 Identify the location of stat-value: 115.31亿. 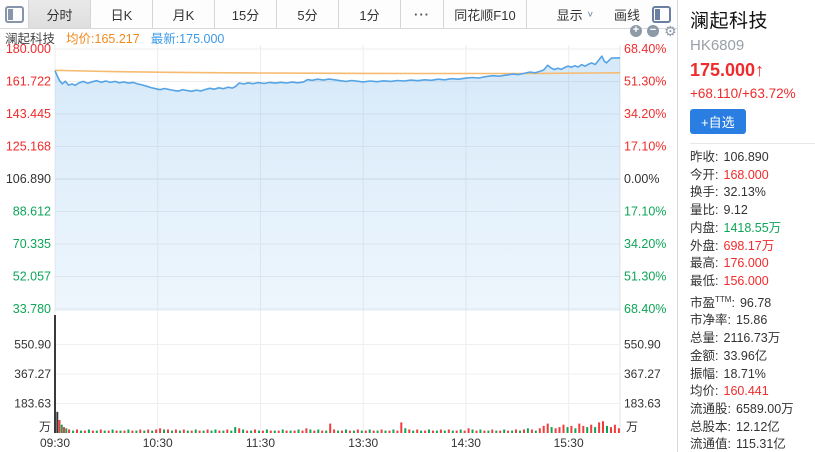
(761, 444).